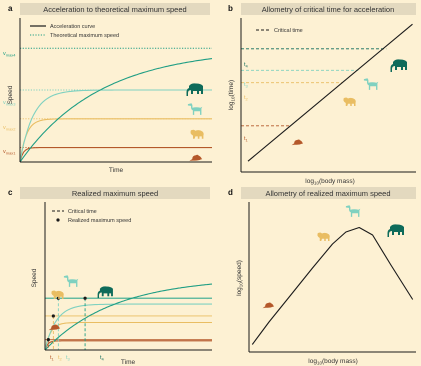 The height and width of the screenshot is (366, 421). Describe the element at coordinates (58, 220) in the screenshot. I see `legend-dot-swatch` at that location.